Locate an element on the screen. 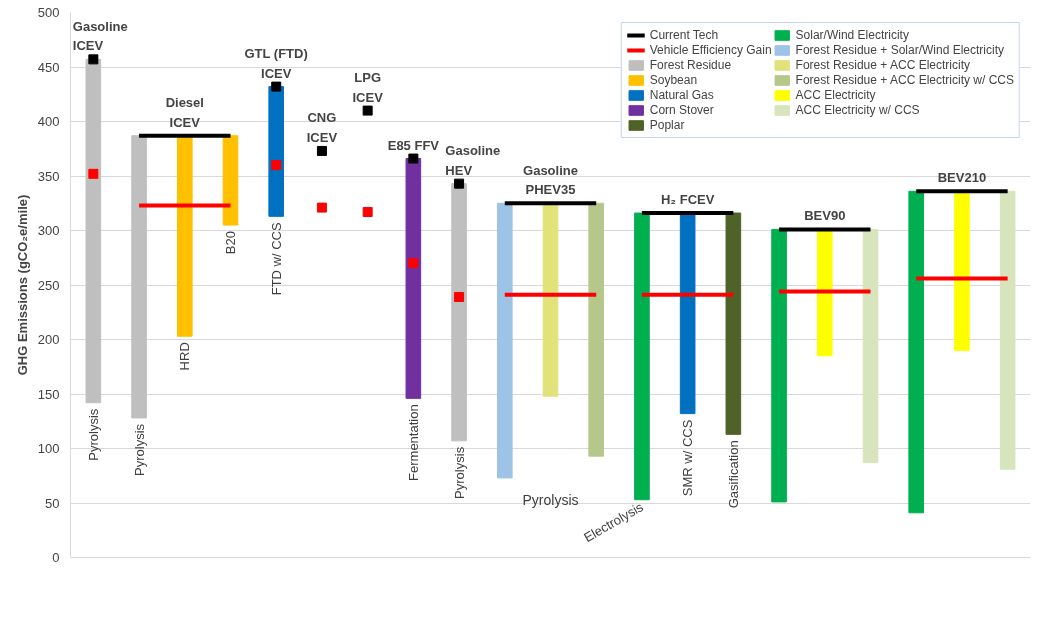  annotation: BEV210 is located at coordinates (962, 178).